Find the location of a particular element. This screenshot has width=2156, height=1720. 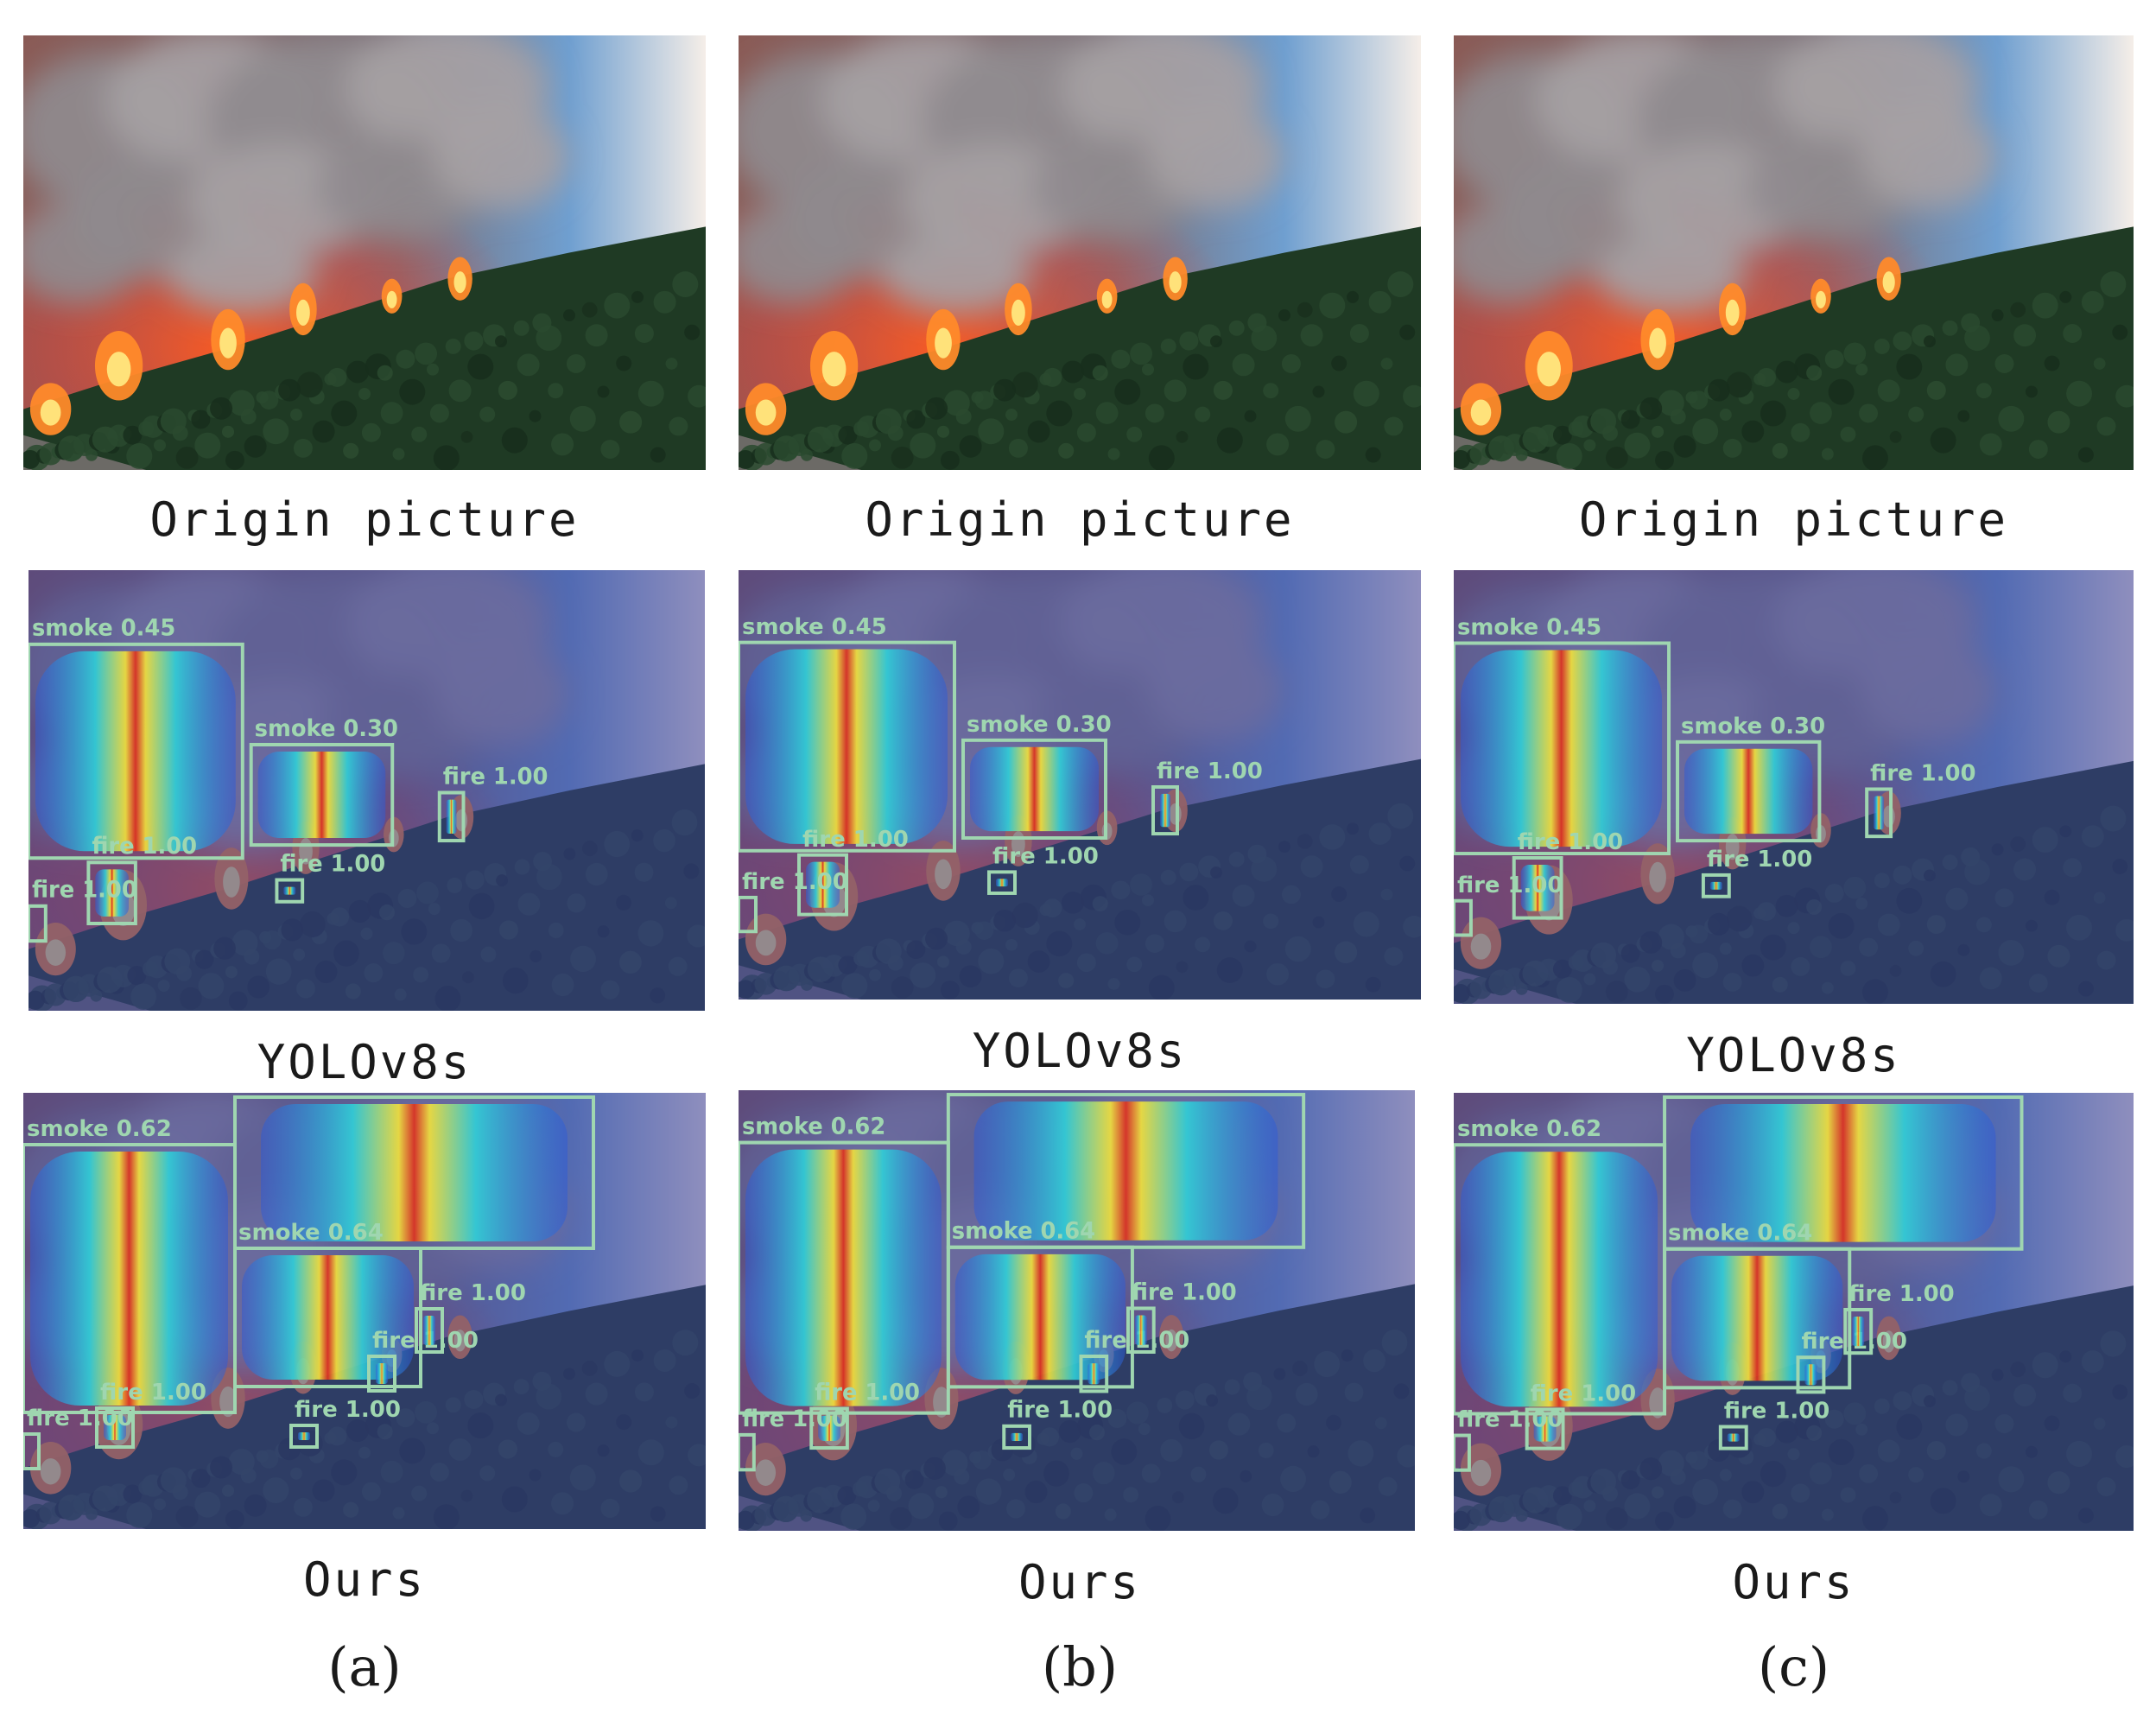

caption-ours-a: Ours is located at coordinates (365, 1579).